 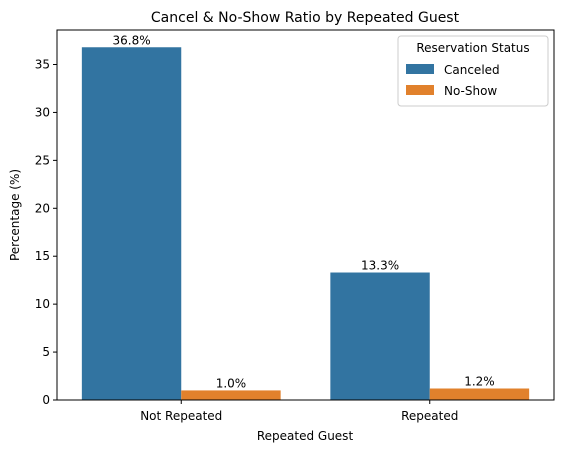 What do you see at coordinates (46, 352) in the screenshot?
I see `y-tick-label: 5` at bounding box center [46, 352].